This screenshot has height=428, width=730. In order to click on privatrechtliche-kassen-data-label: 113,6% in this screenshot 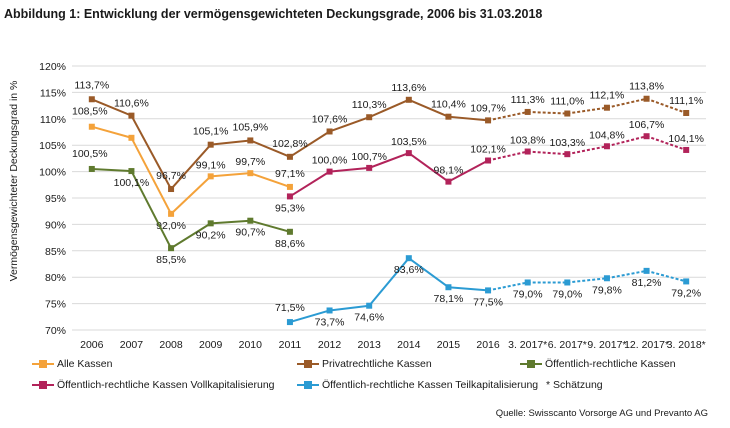, I will do `click(408, 88)`.